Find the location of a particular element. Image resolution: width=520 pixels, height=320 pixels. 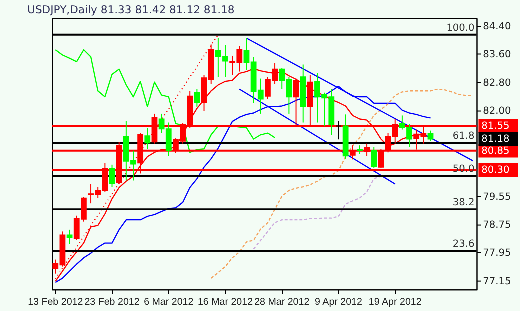

line-series is located at coordinates (165, 101).